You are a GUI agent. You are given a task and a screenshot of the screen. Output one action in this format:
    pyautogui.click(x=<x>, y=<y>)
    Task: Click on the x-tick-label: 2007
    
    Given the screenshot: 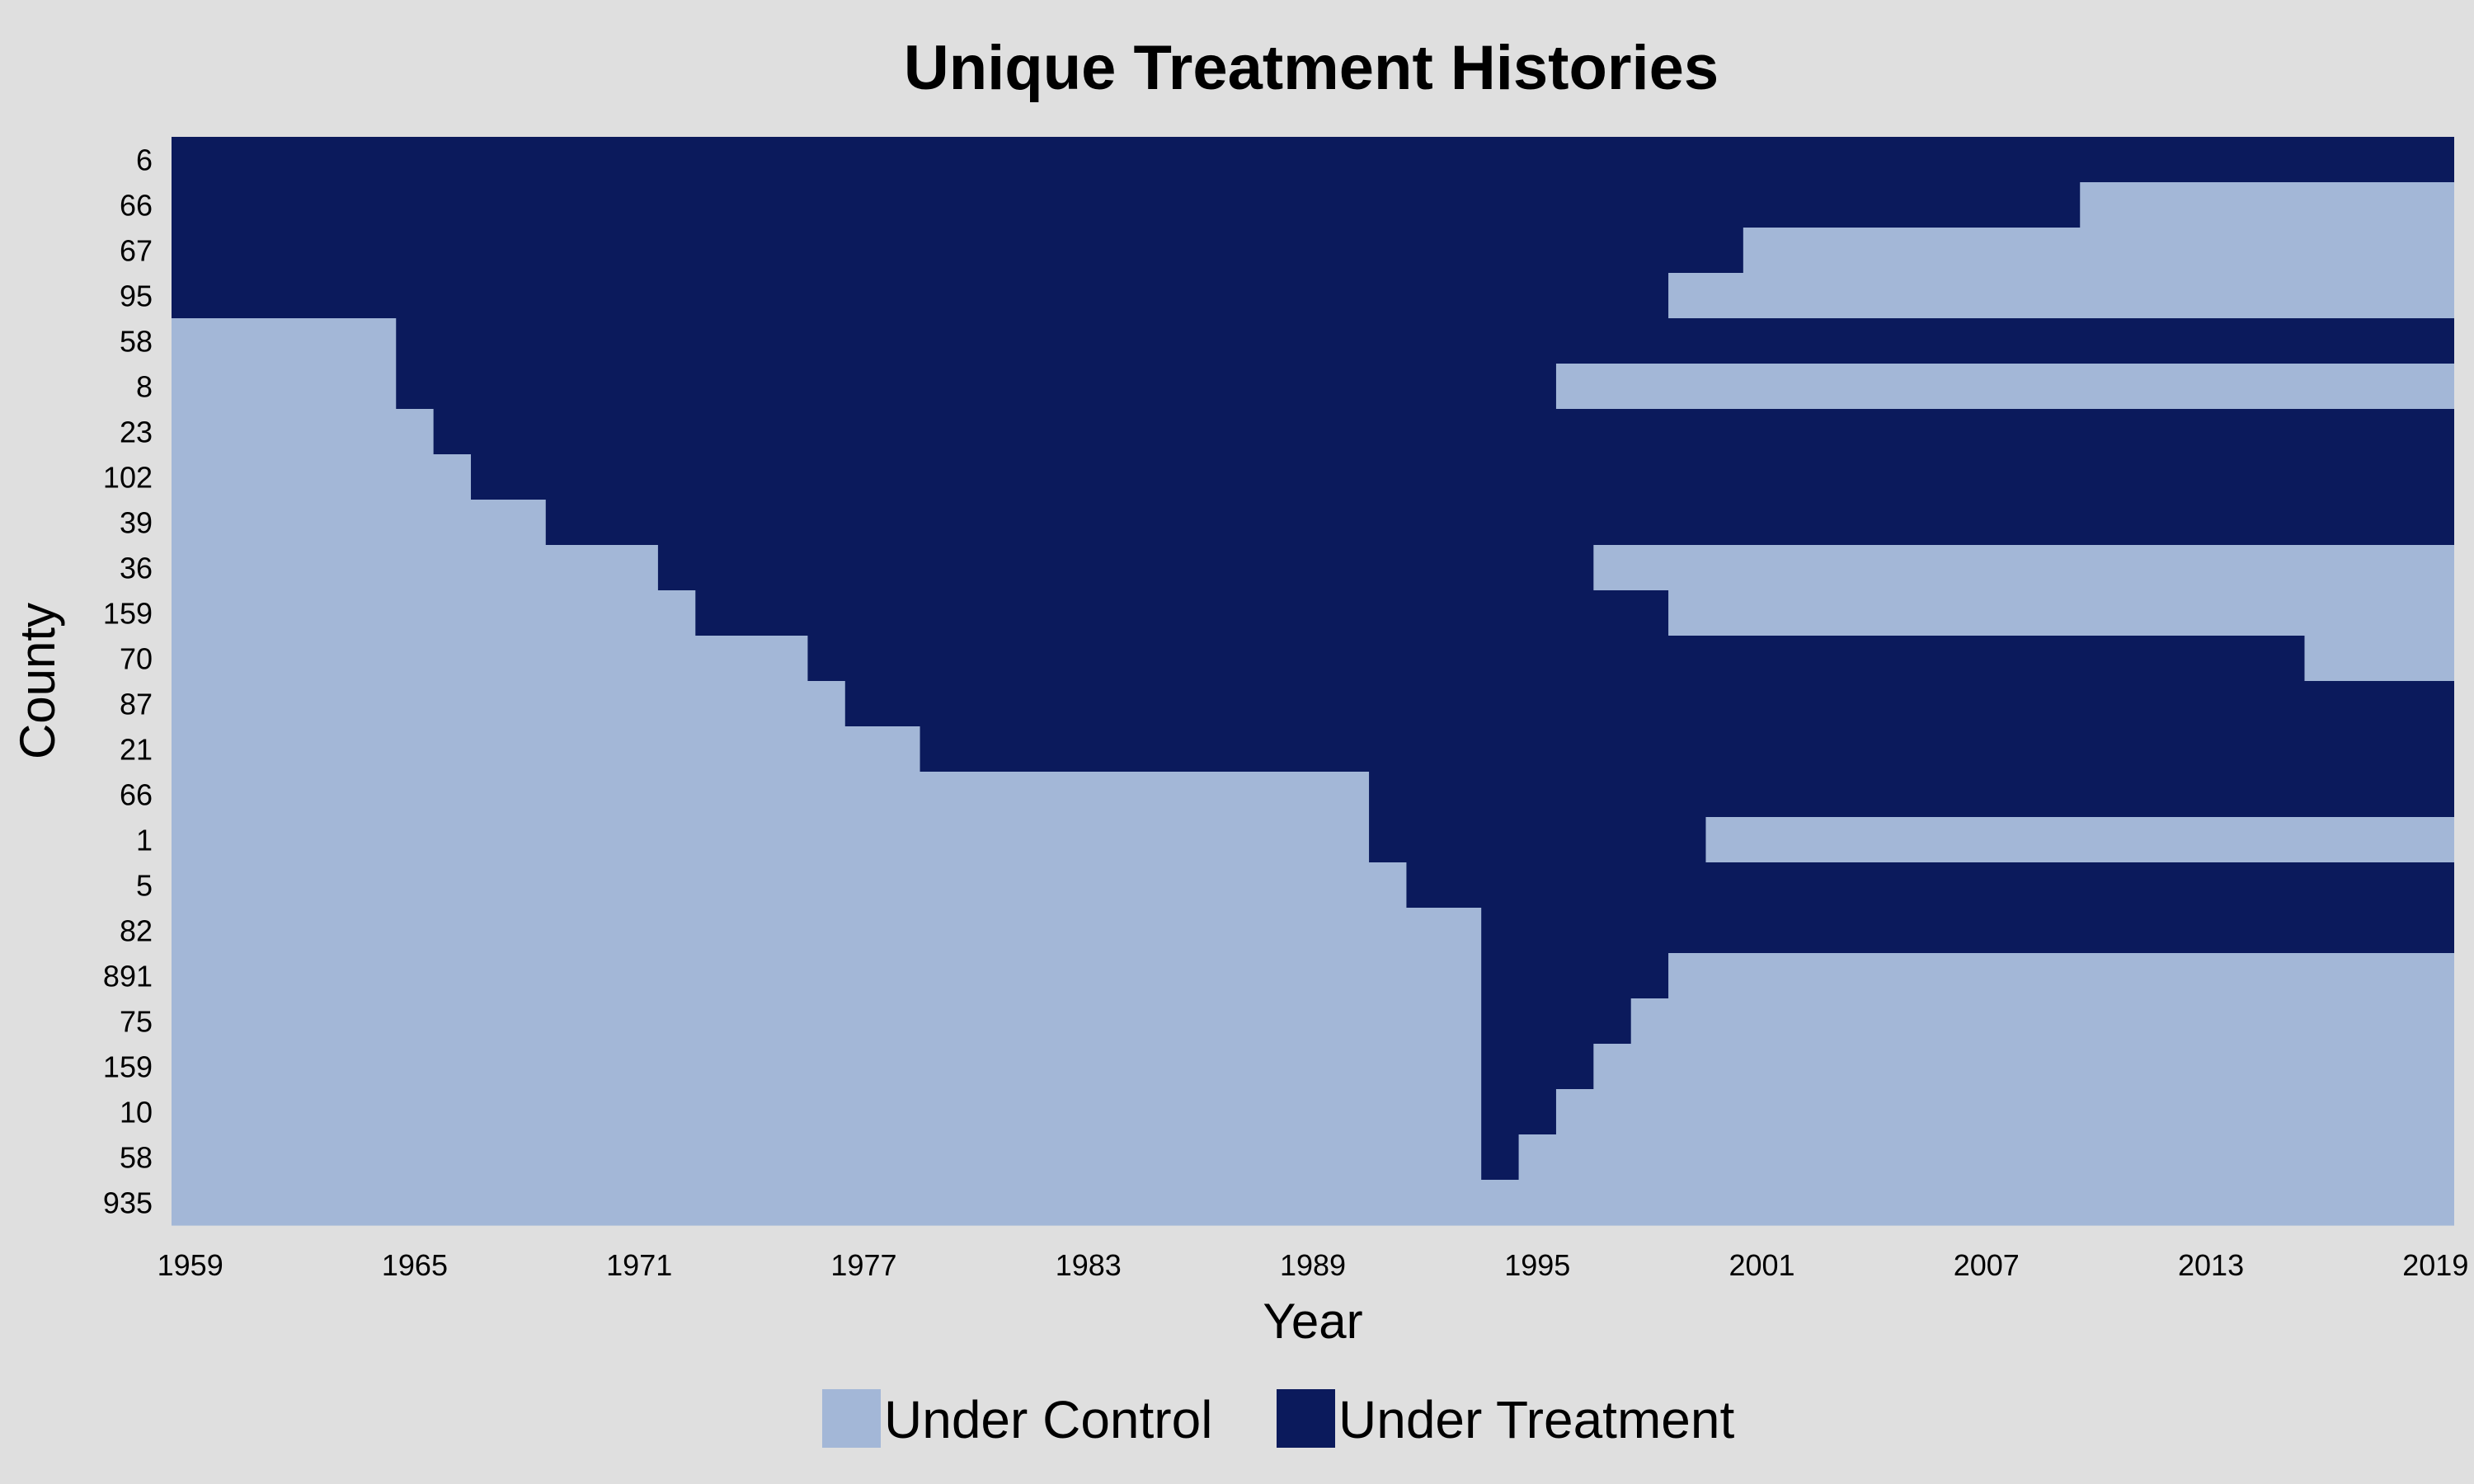 What is the action you would take?
    pyautogui.click(x=1987, y=1265)
    